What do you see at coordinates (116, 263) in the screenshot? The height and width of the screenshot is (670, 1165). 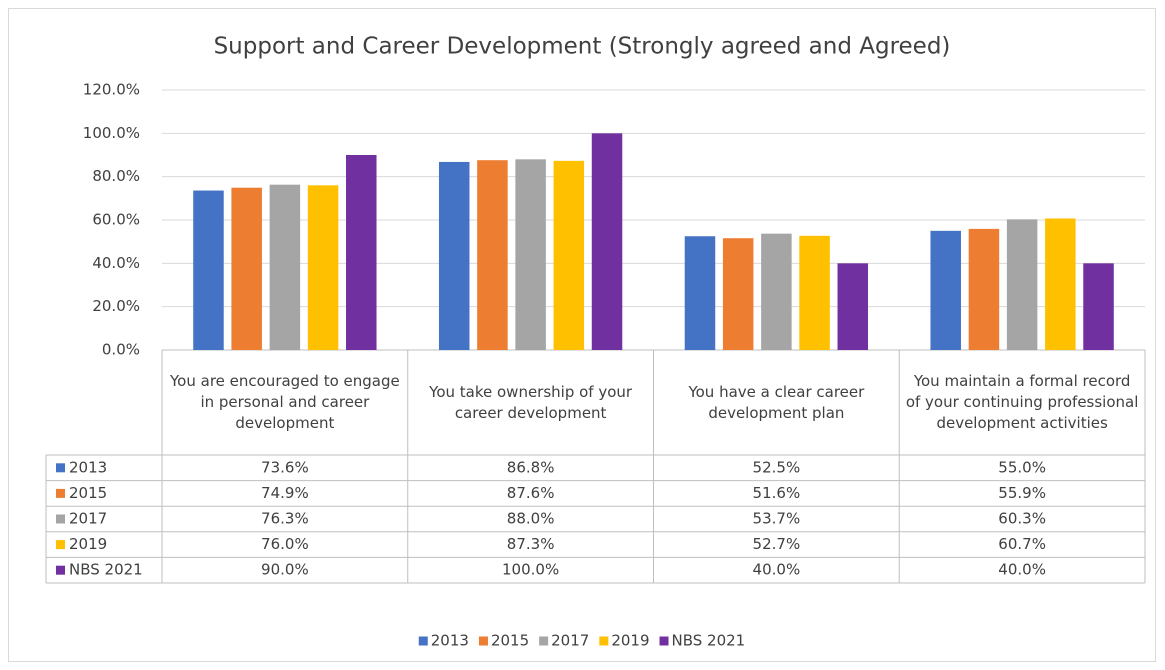 I see `y-tick-label: 40.0%` at bounding box center [116, 263].